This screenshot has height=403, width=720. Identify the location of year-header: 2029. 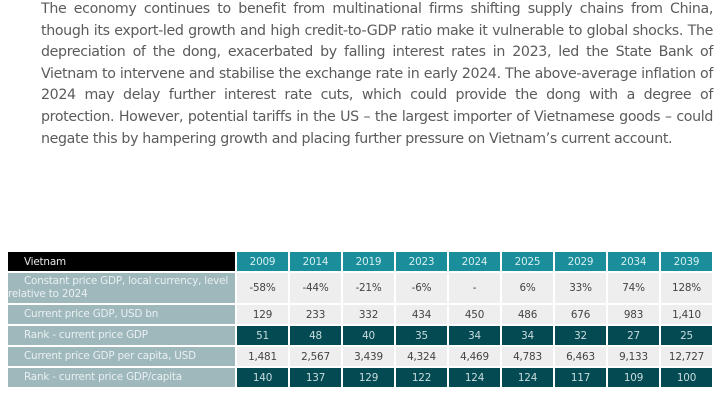
(580, 261).